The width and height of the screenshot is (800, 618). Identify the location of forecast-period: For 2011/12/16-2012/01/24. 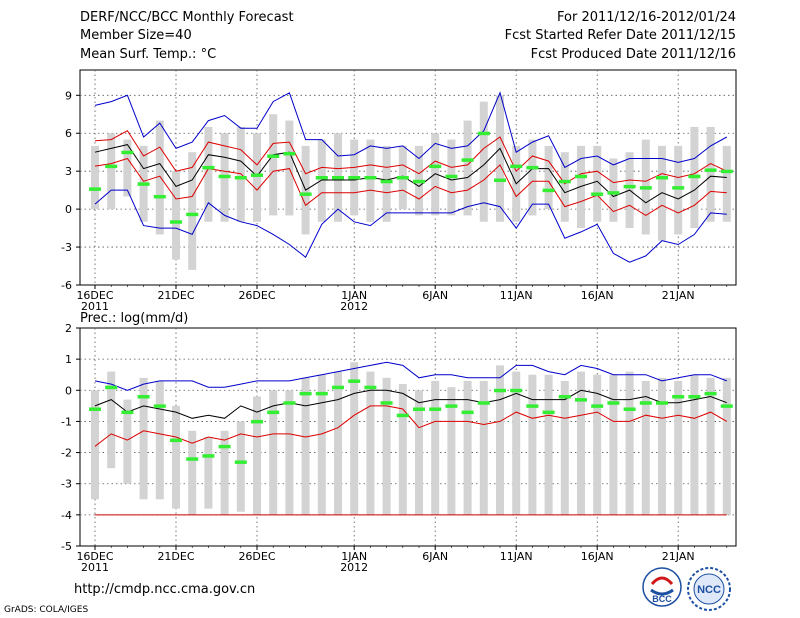
(646, 17).